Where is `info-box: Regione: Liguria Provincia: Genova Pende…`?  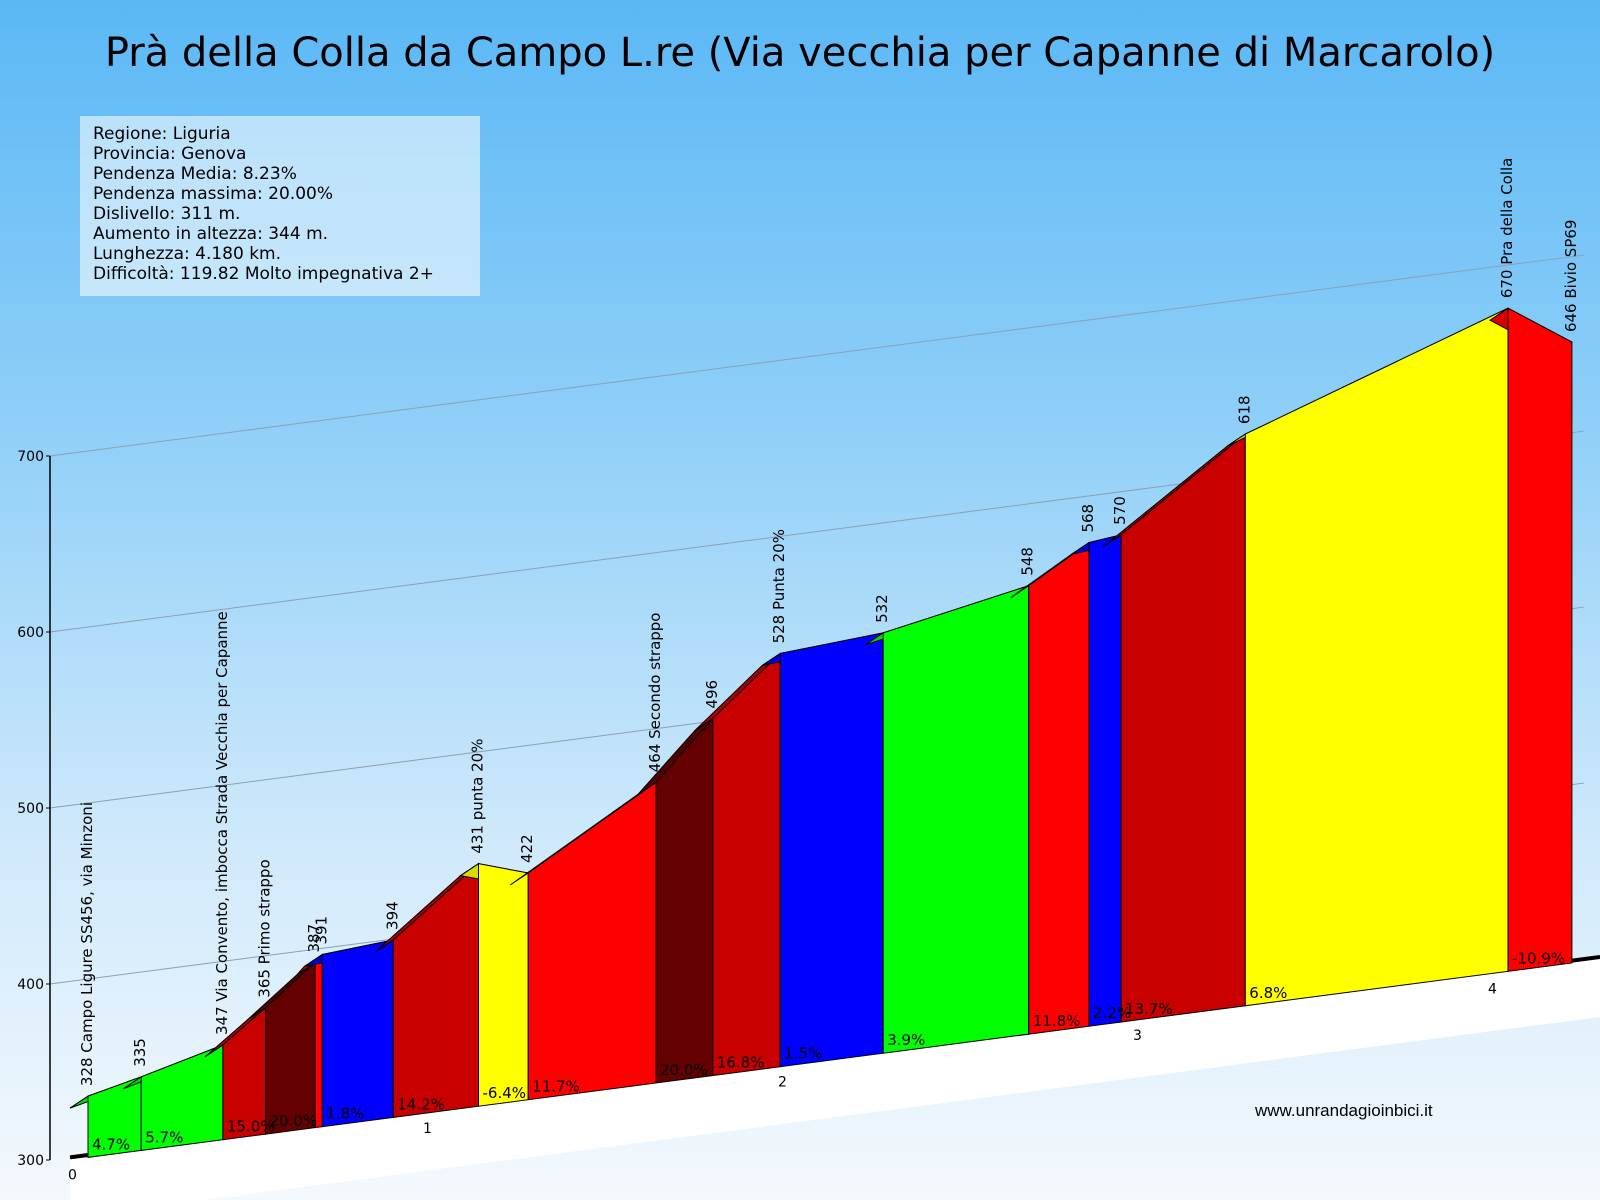
info-box: Regione: Liguria Provincia: Genova Pende… is located at coordinates (280, 206).